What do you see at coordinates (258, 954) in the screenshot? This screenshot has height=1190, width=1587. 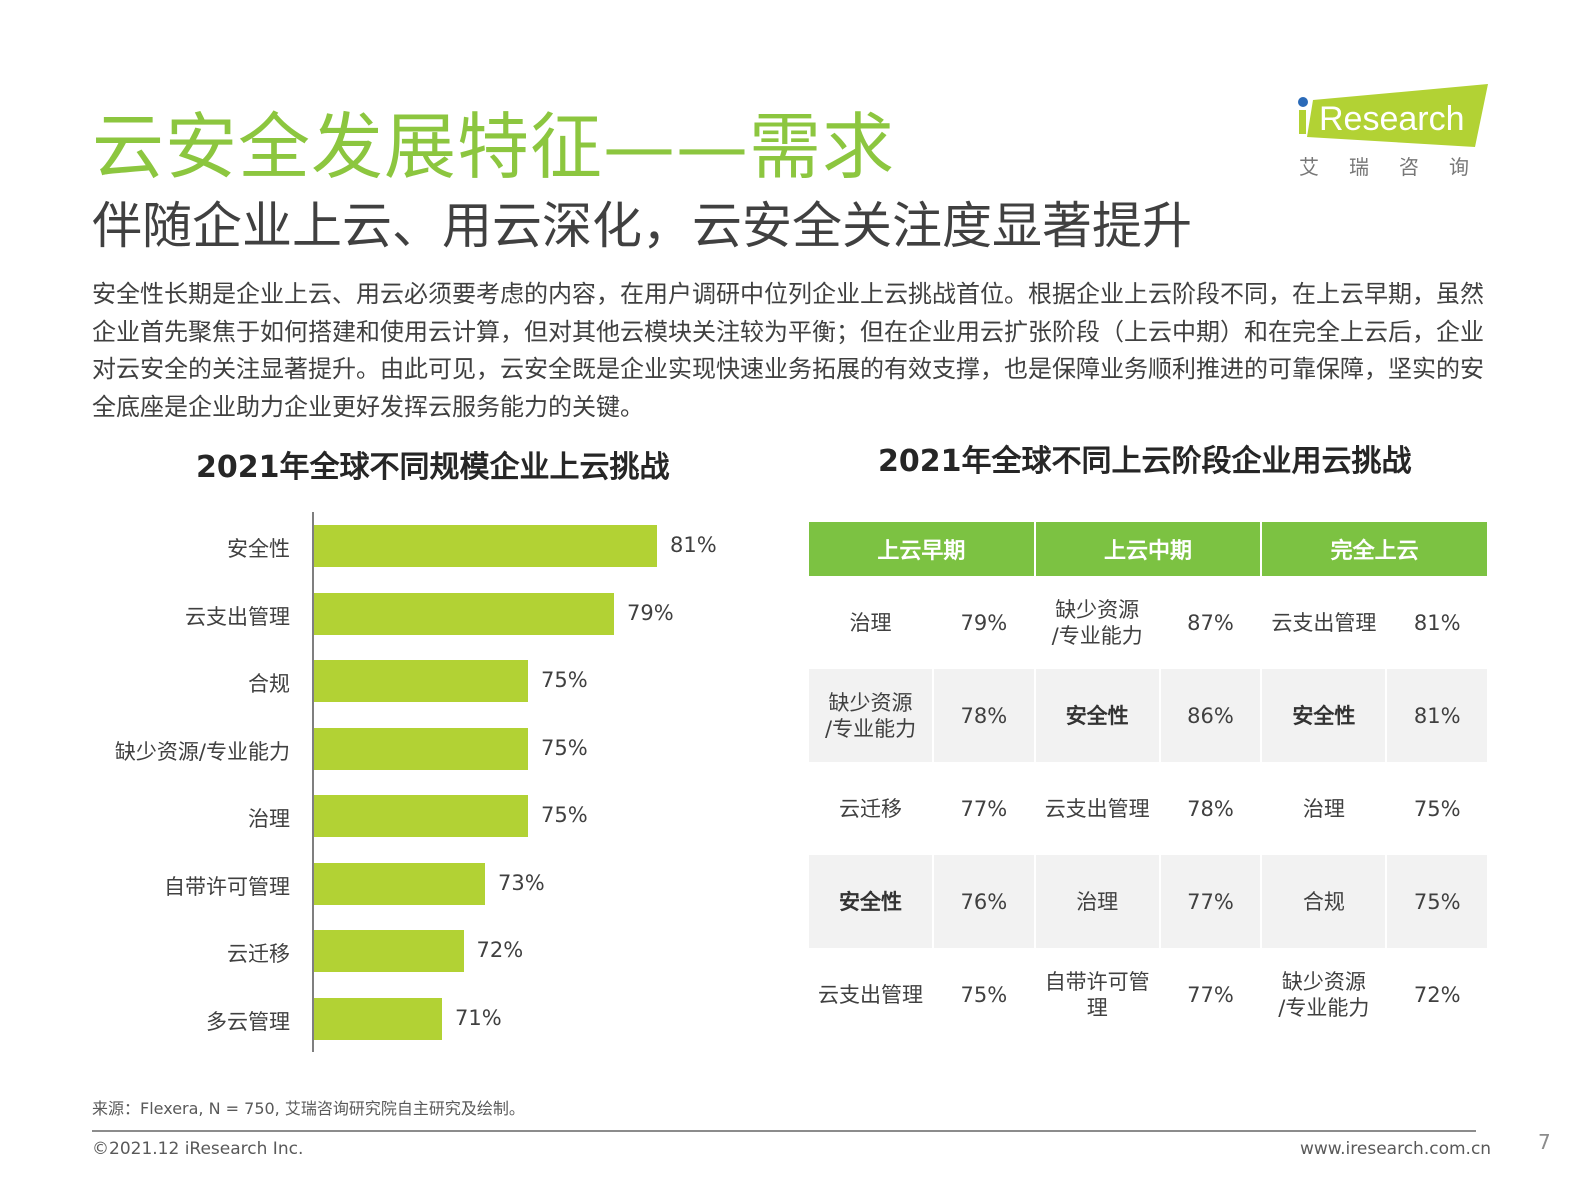 I see `bar-label: 云迁移` at bounding box center [258, 954].